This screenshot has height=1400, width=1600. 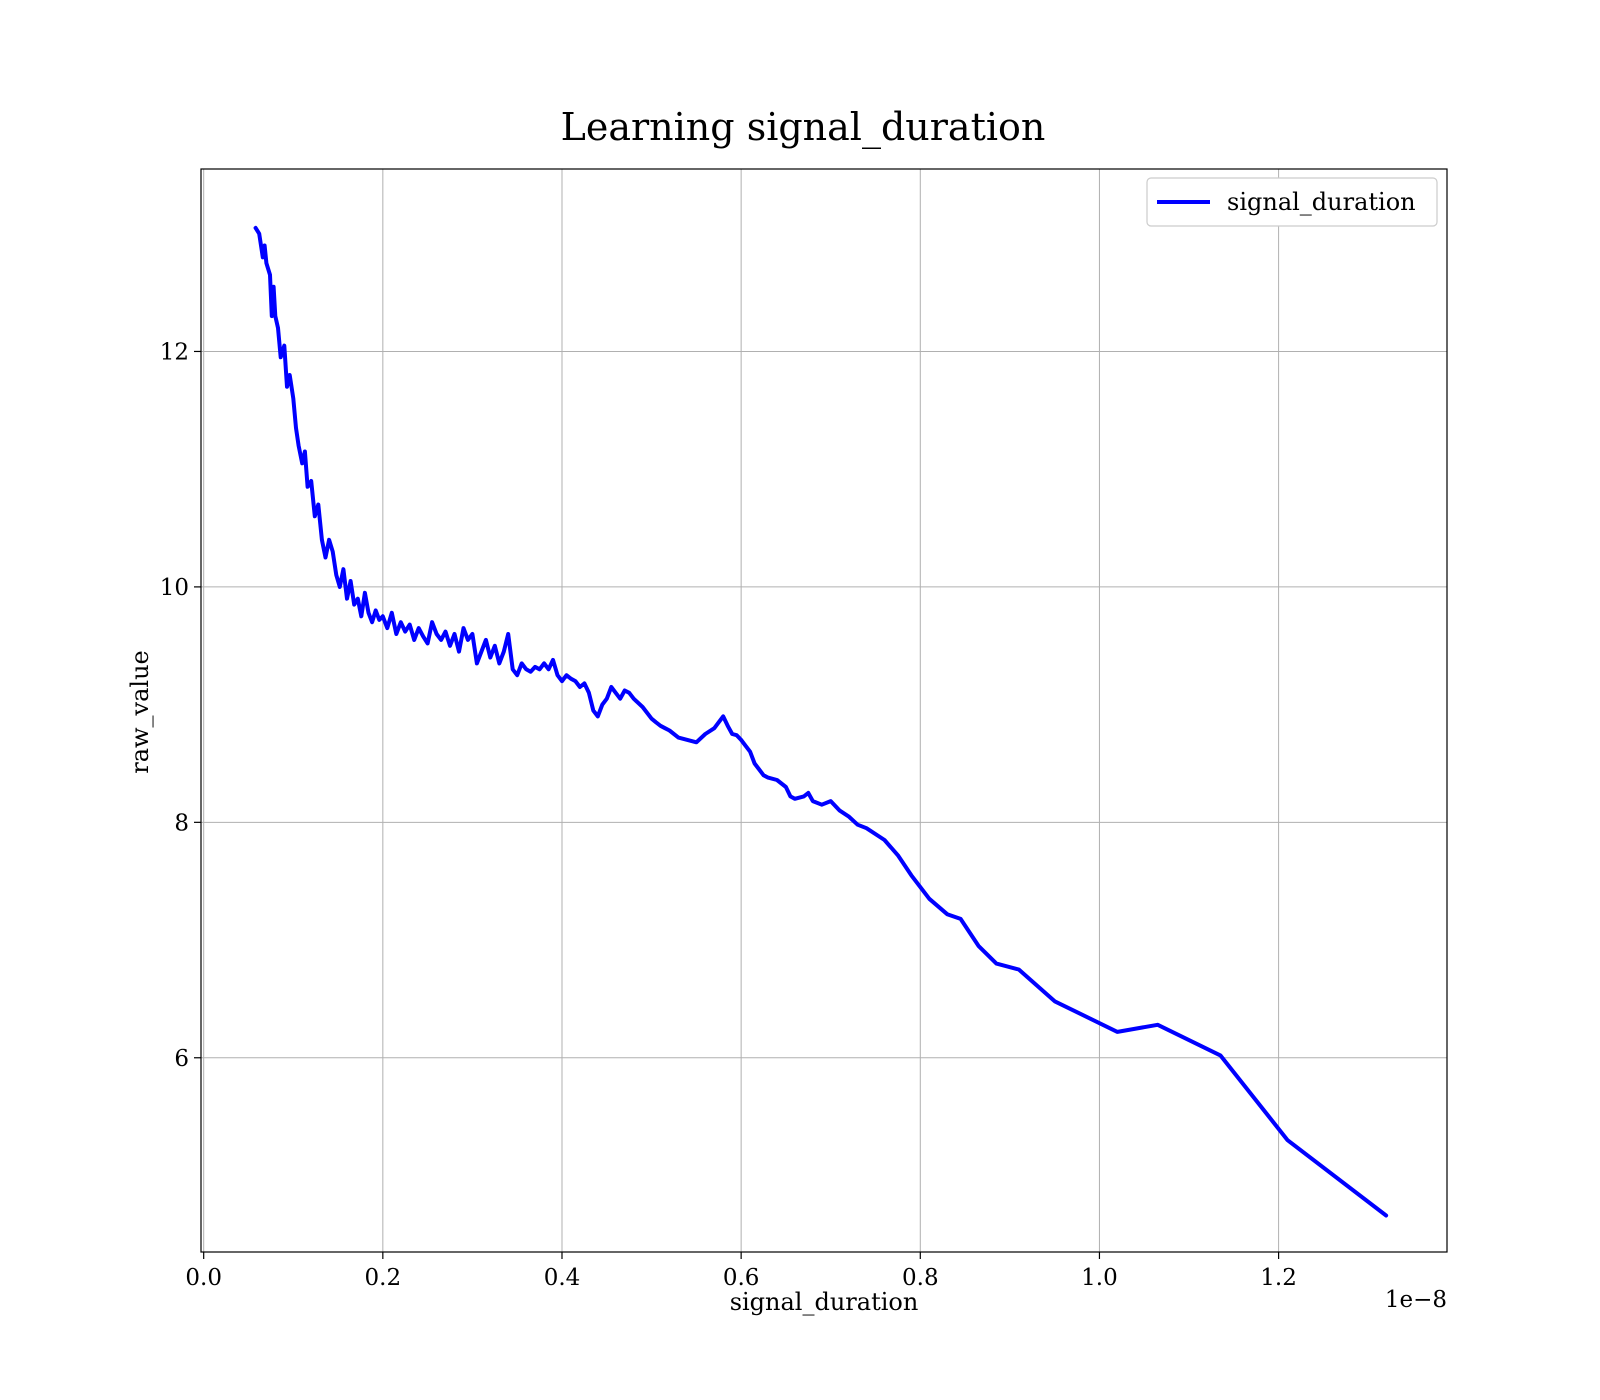 What do you see at coordinates (1321, 202) in the screenshot?
I see `legend-label: signal_duration` at bounding box center [1321, 202].